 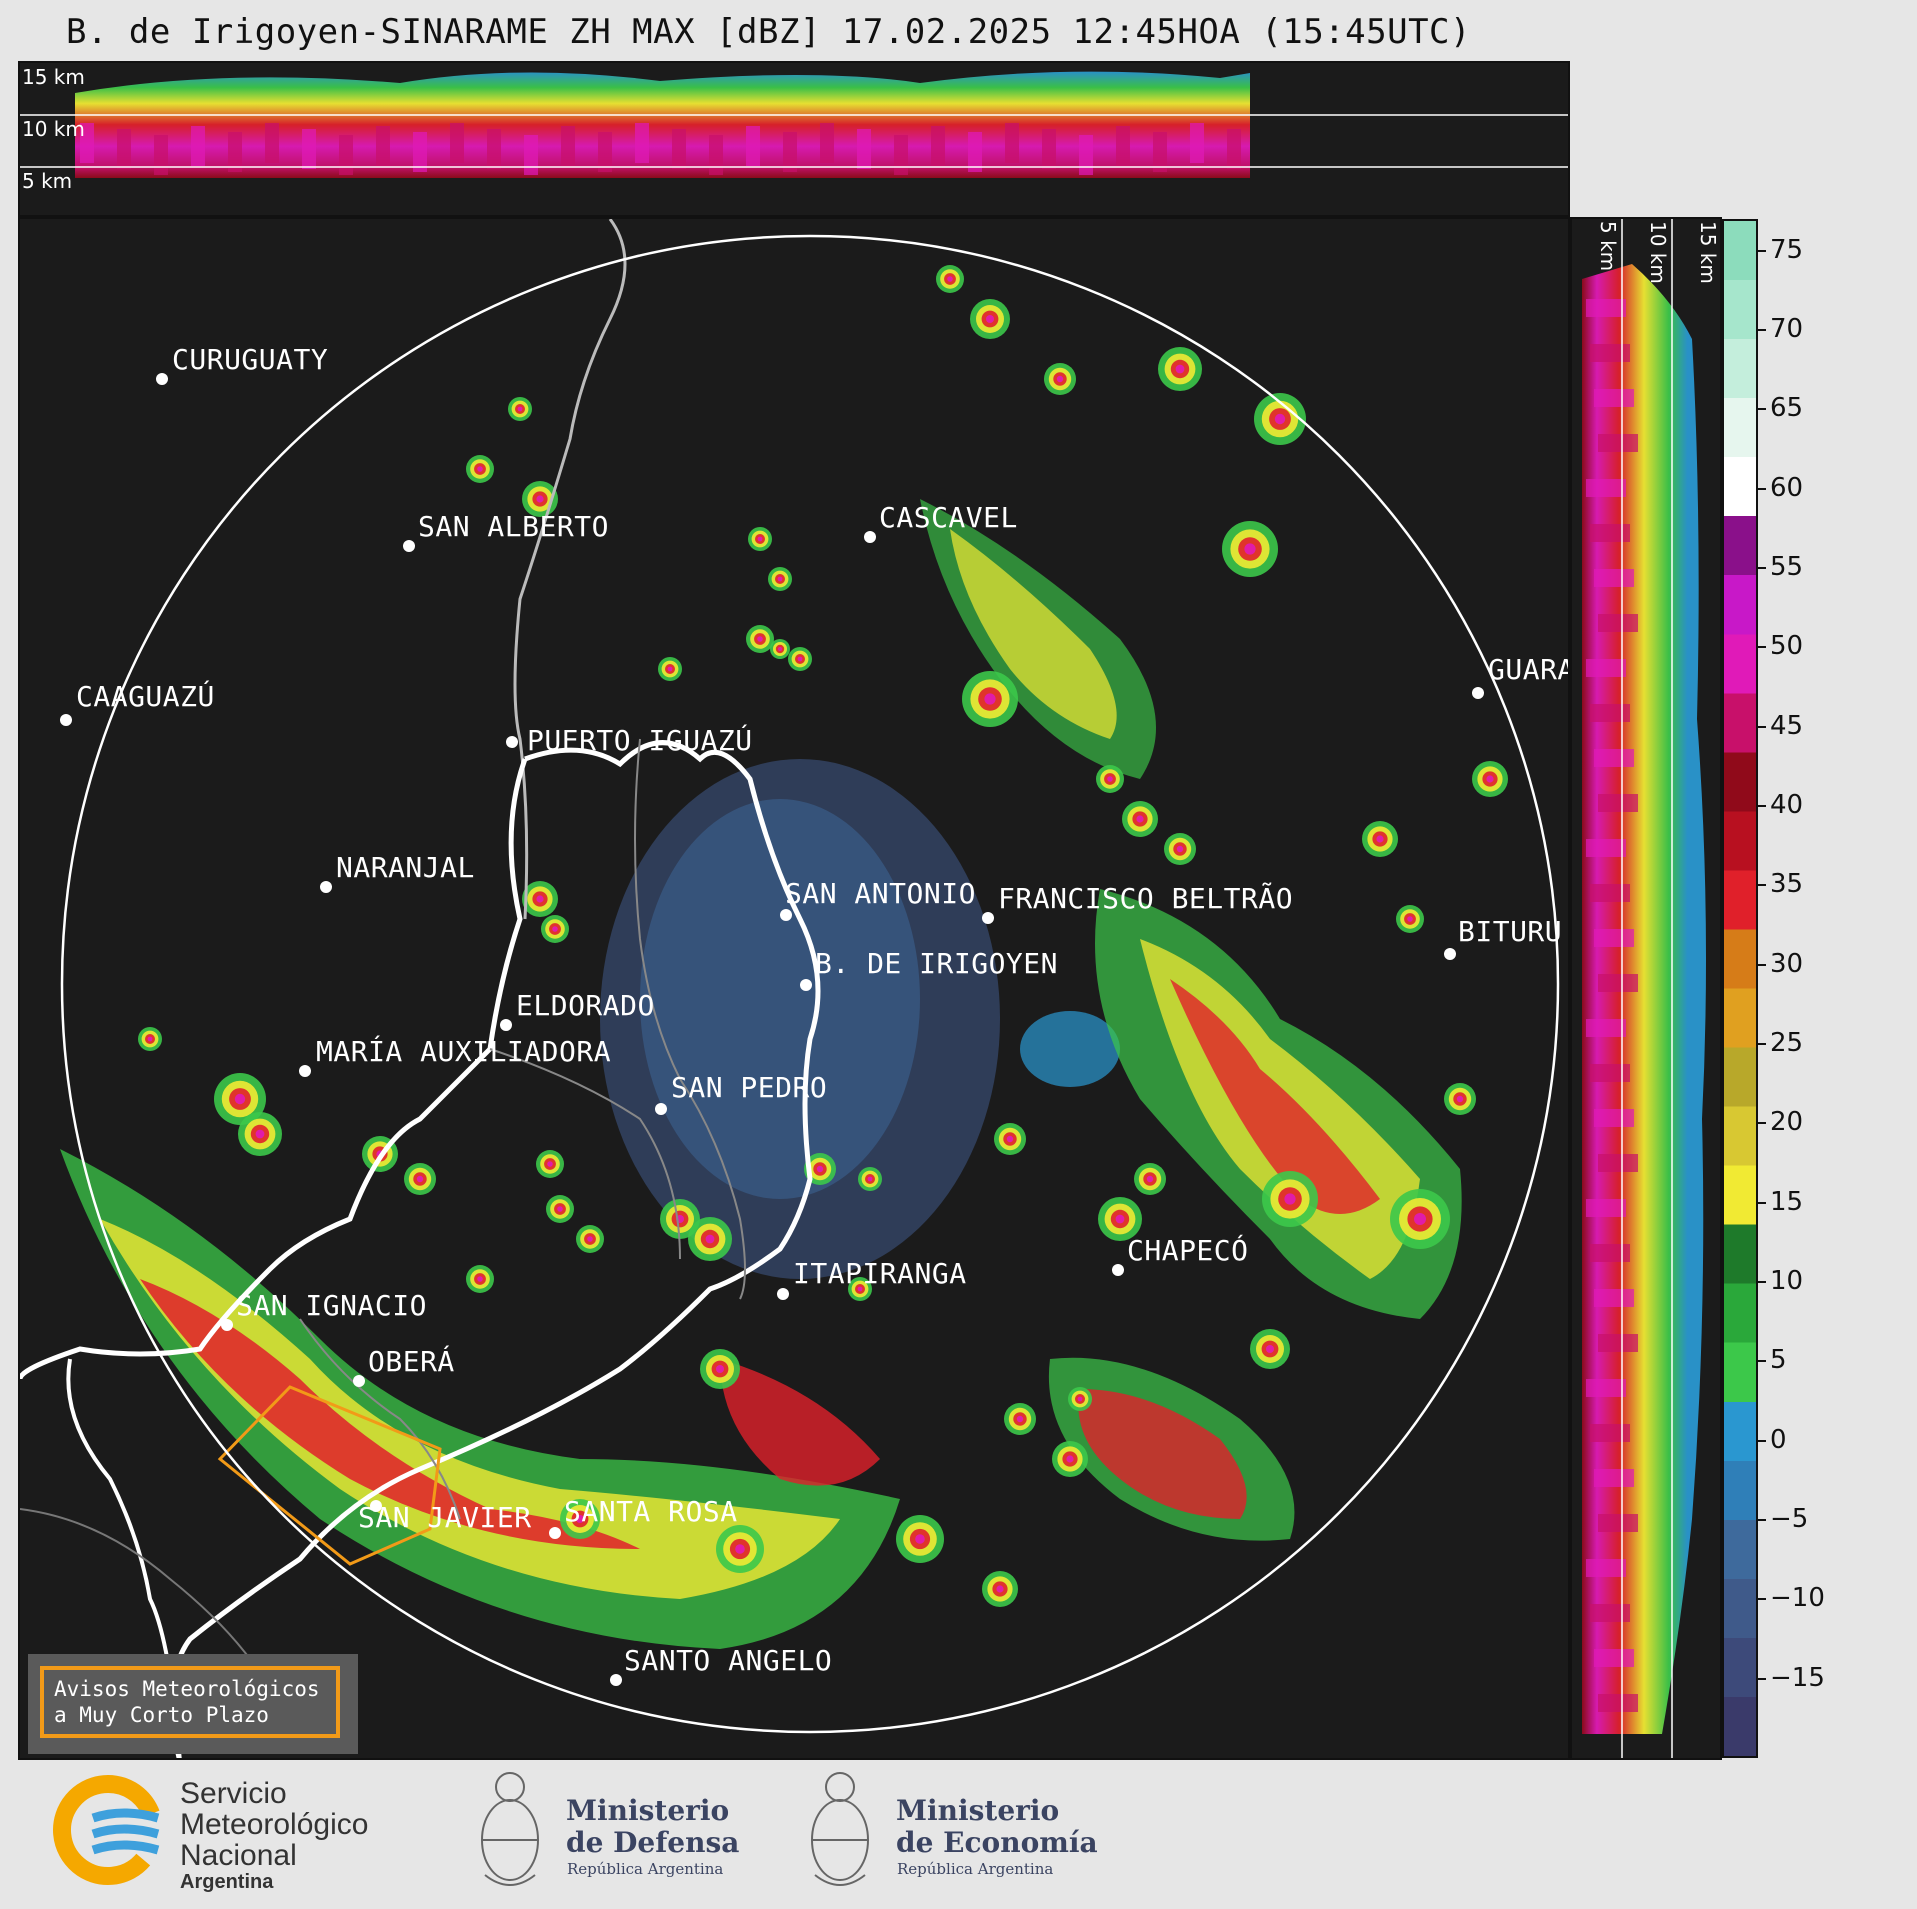 I want to click on top-km-label-10: 10 km, so click(x=53, y=129).